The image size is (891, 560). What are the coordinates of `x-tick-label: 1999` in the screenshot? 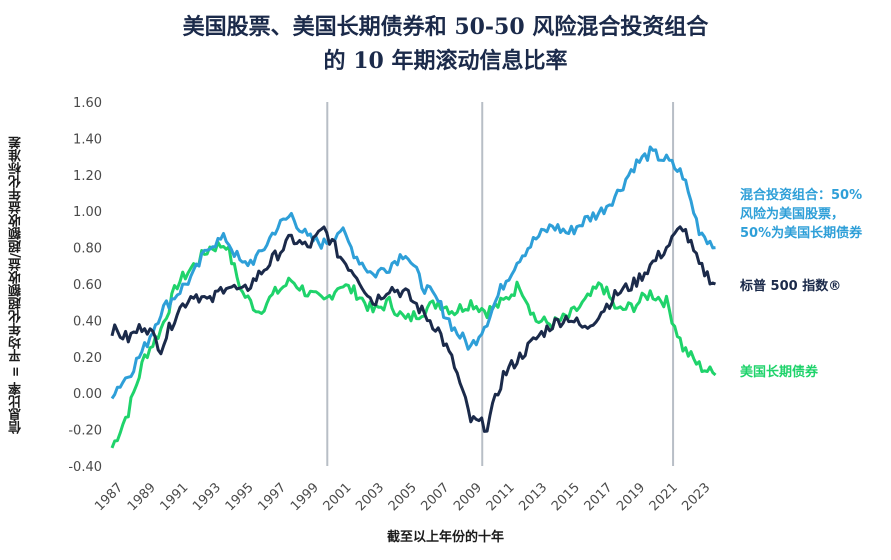 It's located at (305, 497).